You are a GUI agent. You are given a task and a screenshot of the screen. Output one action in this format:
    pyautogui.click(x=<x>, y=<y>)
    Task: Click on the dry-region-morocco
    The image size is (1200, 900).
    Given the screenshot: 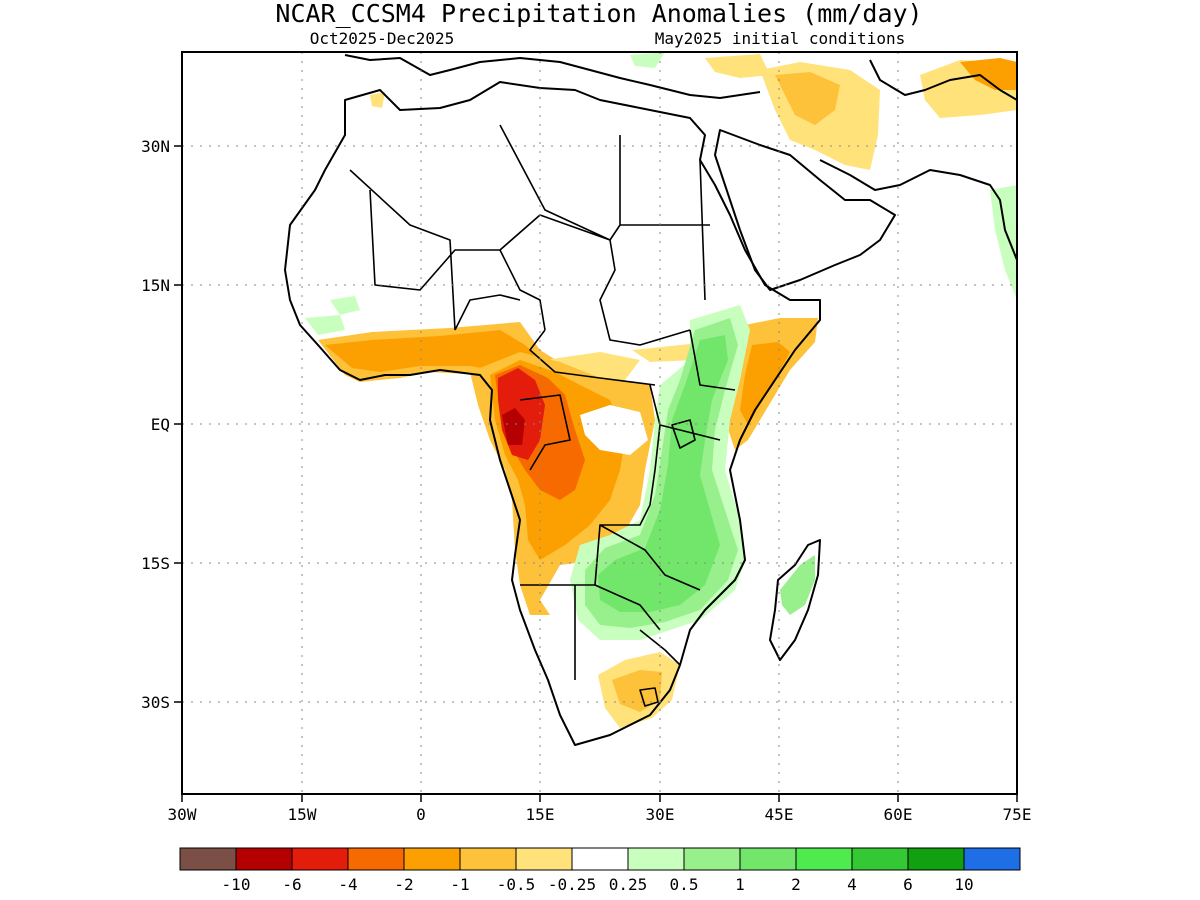 What is the action you would take?
    pyautogui.click(x=377, y=100)
    